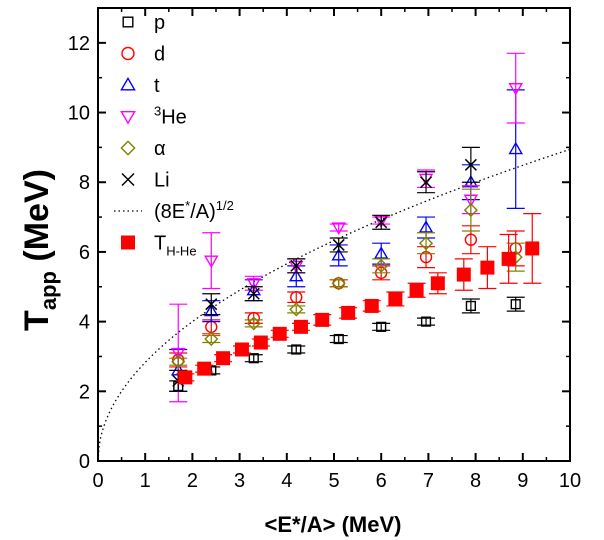 The height and width of the screenshot is (540, 604). What do you see at coordinates (159, 23) in the screenshot?
I see `legend-label: p` at bounding box center [159, 23].